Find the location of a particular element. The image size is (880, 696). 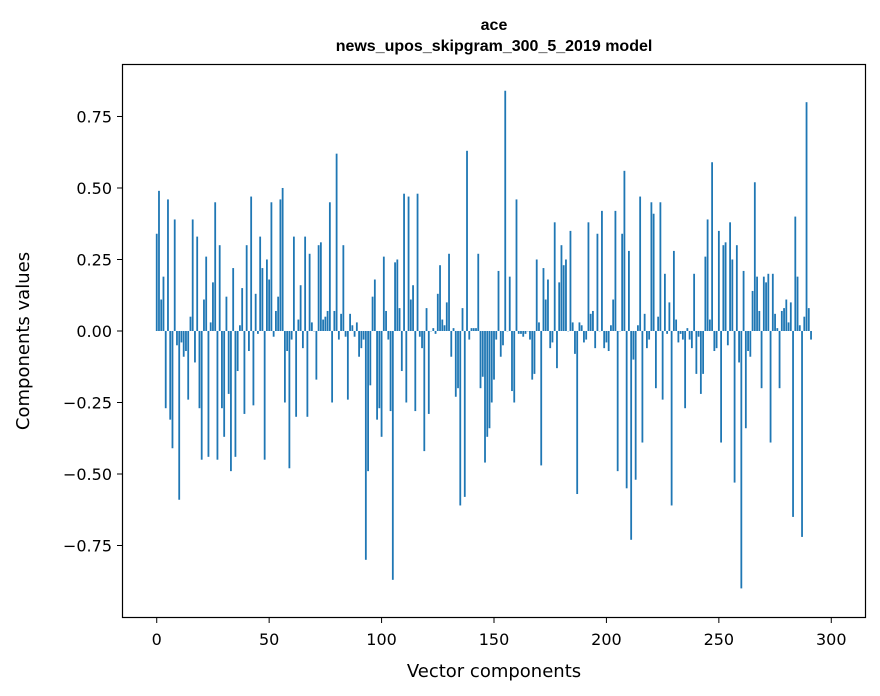

y-axis-ticks: −0.75 −0.50 −0.25 0.00 0.25 0.50 0.75 is located at coordinates (93, 331).